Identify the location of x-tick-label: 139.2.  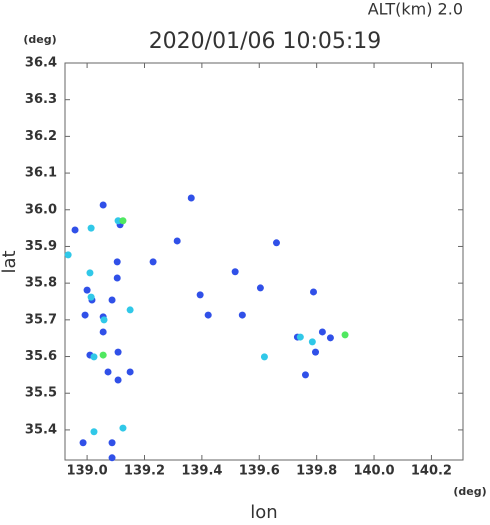
(144, 471).